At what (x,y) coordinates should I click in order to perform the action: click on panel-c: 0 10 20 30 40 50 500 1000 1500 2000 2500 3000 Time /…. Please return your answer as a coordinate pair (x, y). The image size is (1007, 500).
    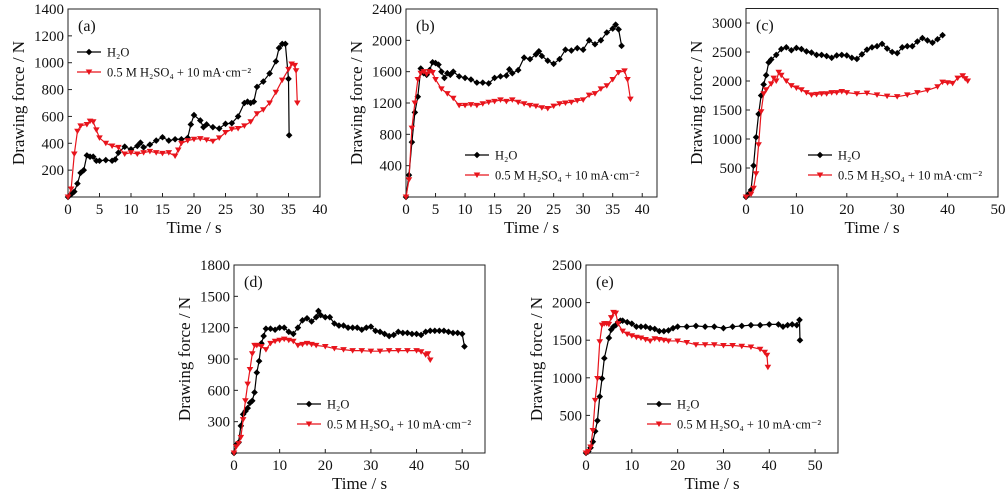
    Looking at the image, I should click on (846, 122).